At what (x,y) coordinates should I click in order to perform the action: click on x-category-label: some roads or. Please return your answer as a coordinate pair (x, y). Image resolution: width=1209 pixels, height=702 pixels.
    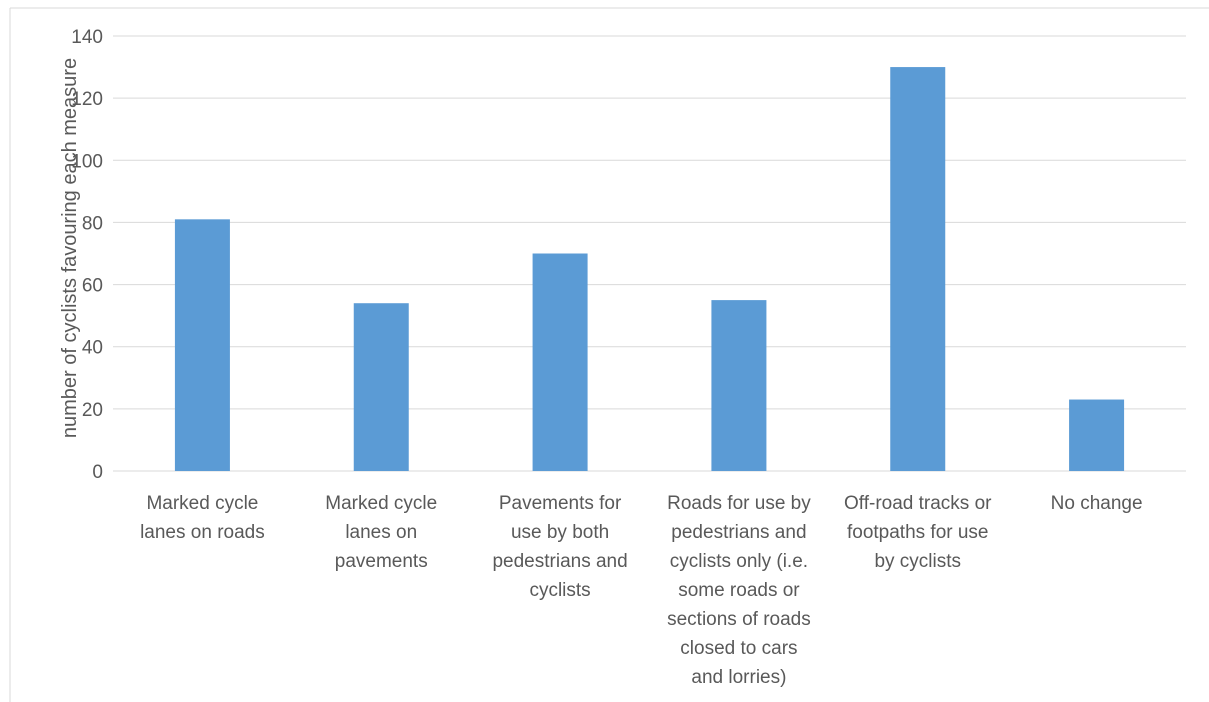
    Looking at the image, I should click on (739, 590).